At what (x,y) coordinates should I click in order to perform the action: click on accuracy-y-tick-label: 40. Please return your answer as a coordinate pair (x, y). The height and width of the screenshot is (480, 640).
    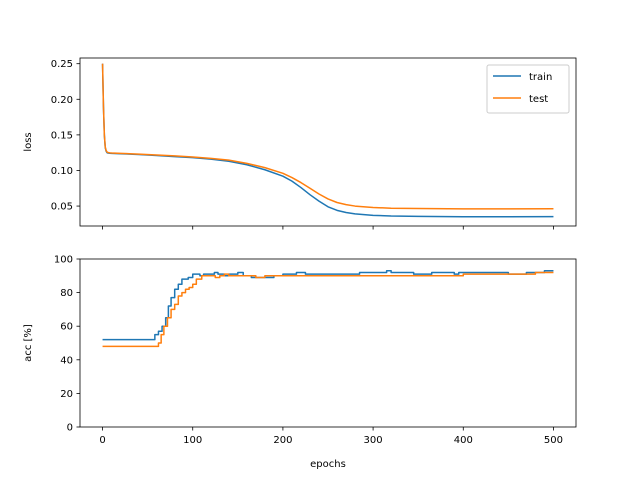
    Looking at the image, I should click on (66, 360).